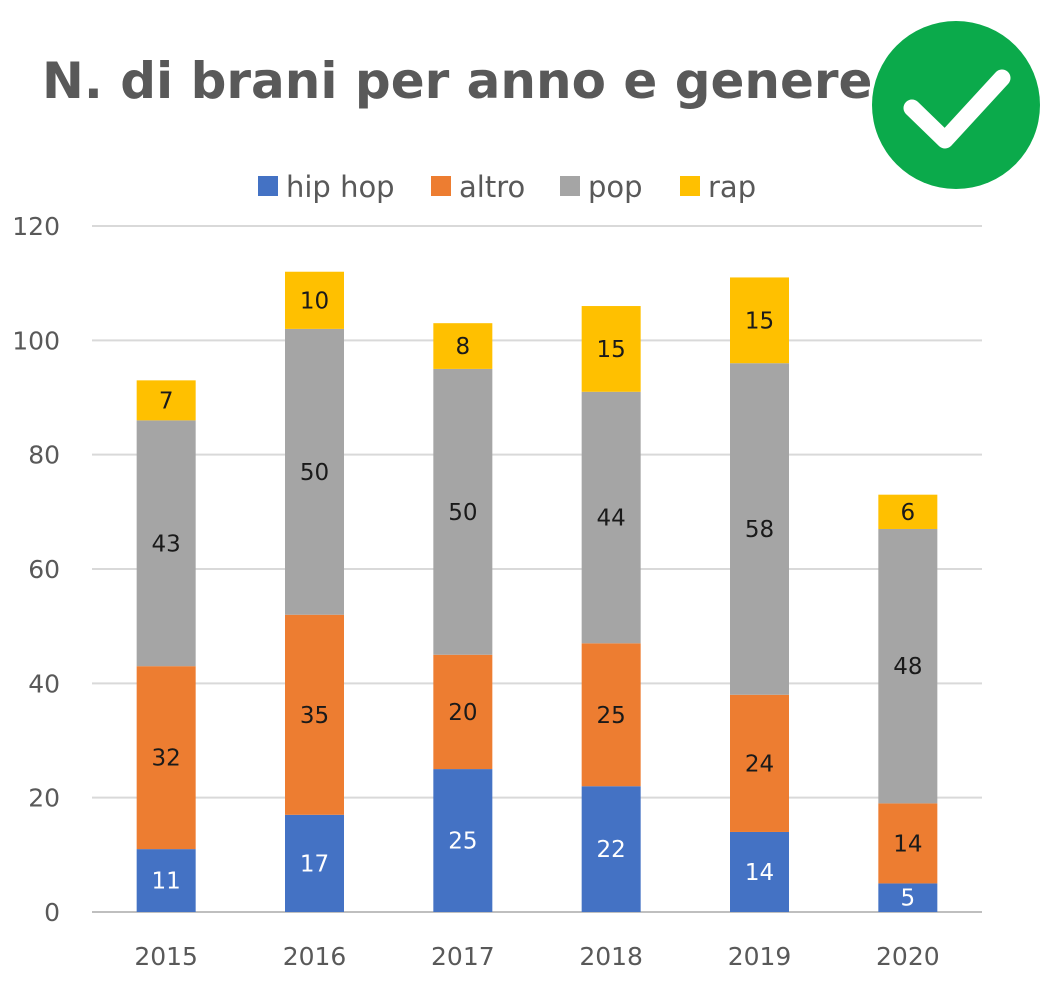 This screenshot has width=1062, height=992. I want to click on x-tick-label: 2017, so click(463, 956).